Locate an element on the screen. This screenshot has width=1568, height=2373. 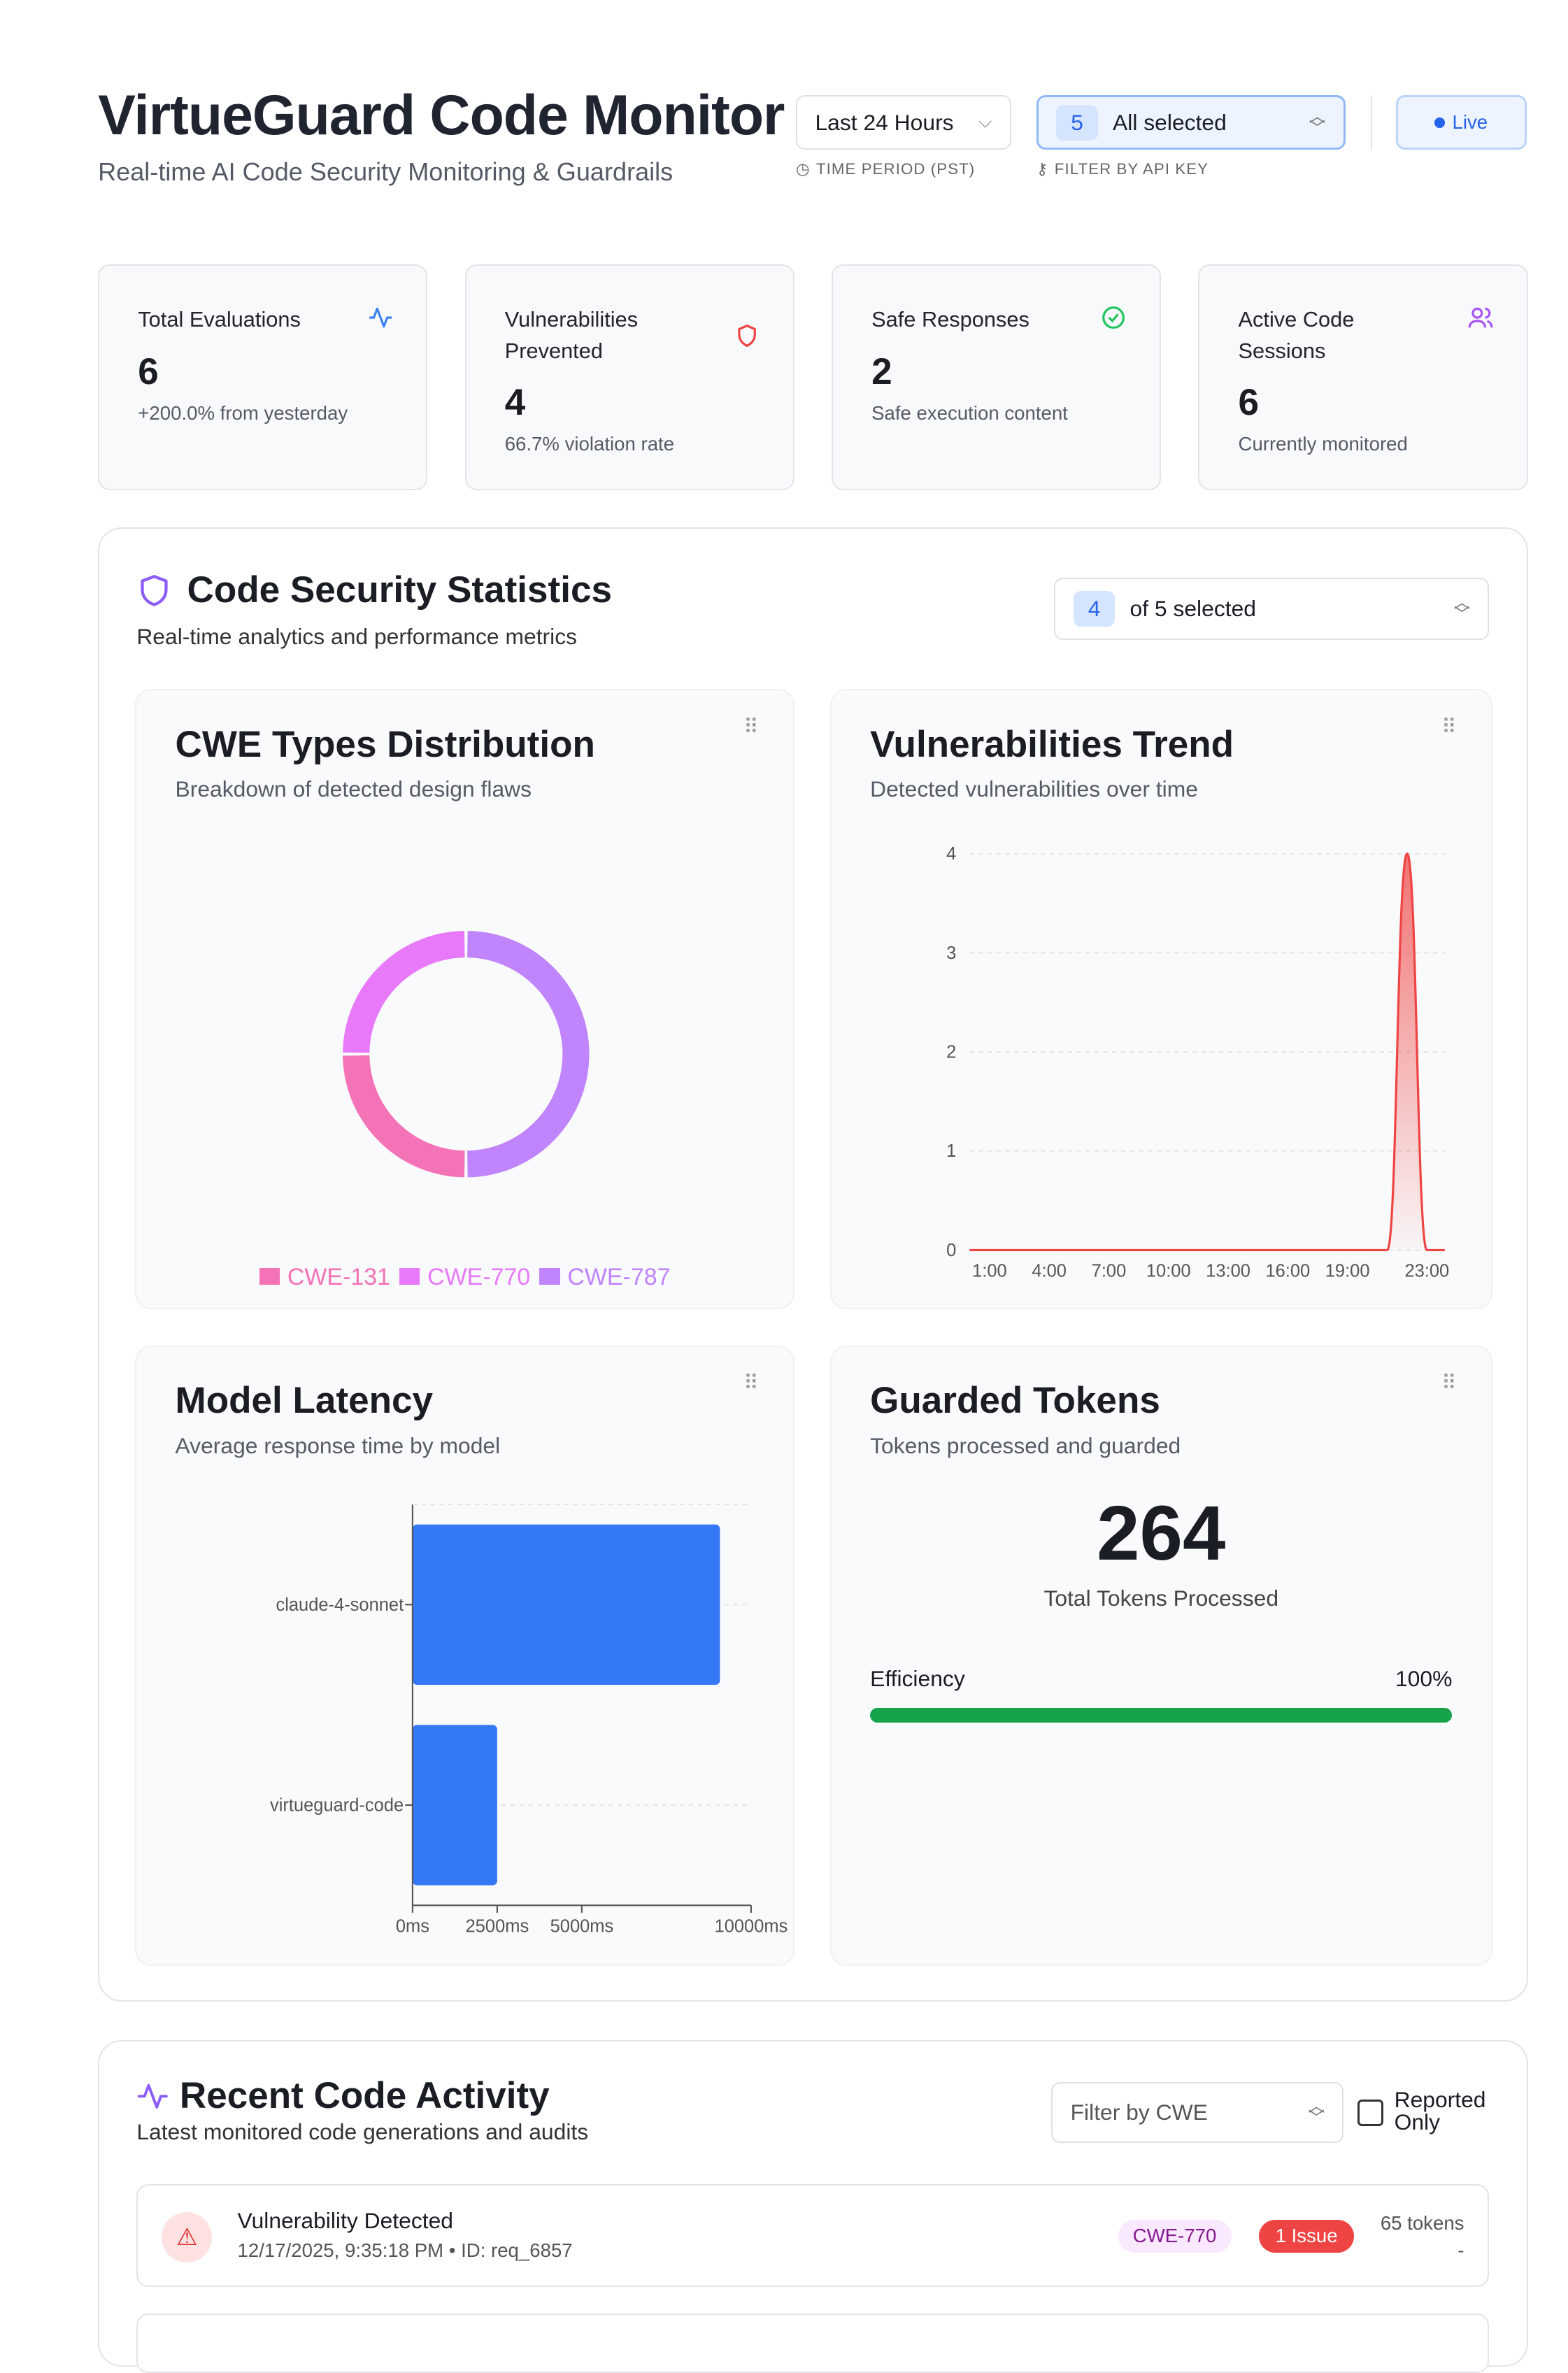
cwe-badge: CWE-770 is located at coordinates (1175, 2236).